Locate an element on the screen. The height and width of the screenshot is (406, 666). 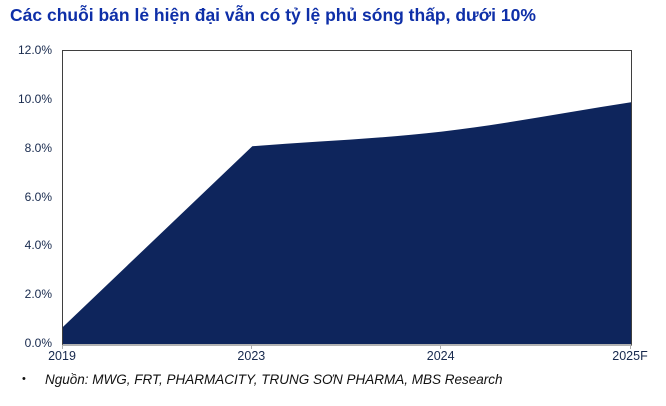
x-tick-label: 2024 is located at coordinates (440, 356).